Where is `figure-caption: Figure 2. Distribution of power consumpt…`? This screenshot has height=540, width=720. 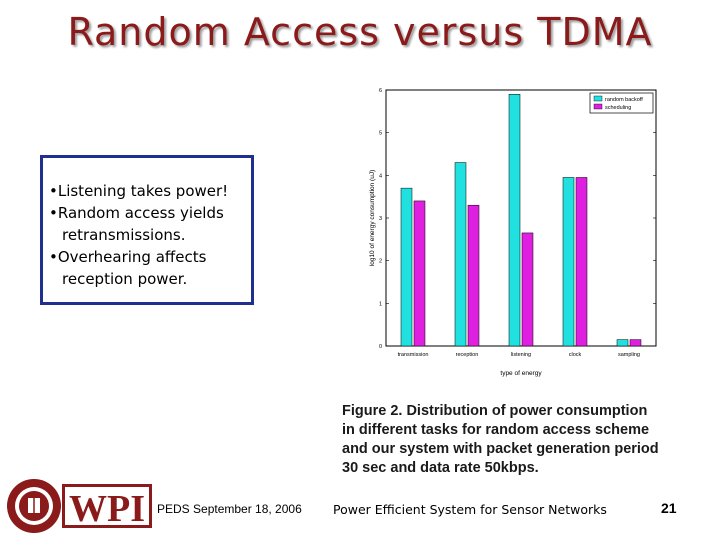
figure-caption: Figure 2. Distribution of power consumpt… is located at coordinates (522, 440).